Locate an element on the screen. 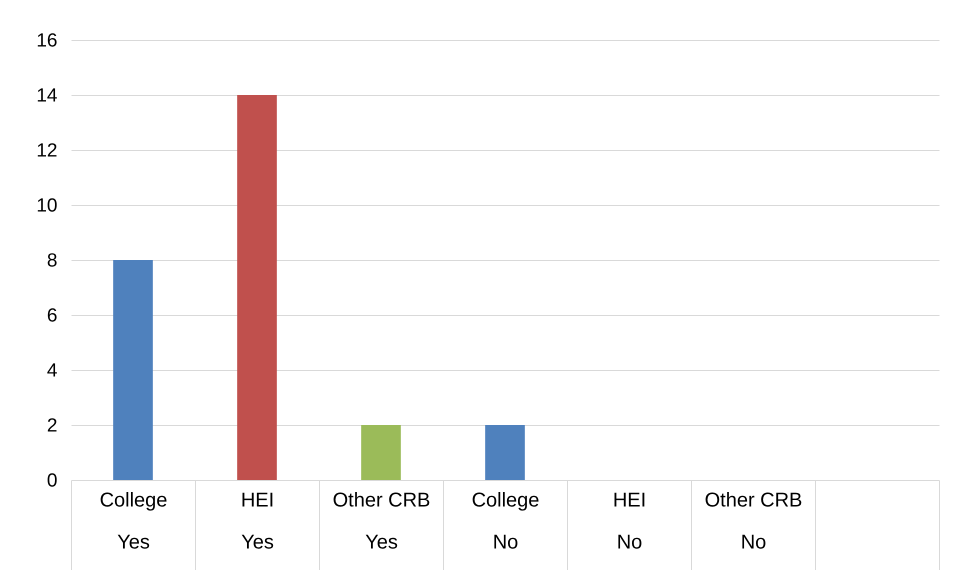  y-tick-label: 10 is located at coordinates (47, 206).